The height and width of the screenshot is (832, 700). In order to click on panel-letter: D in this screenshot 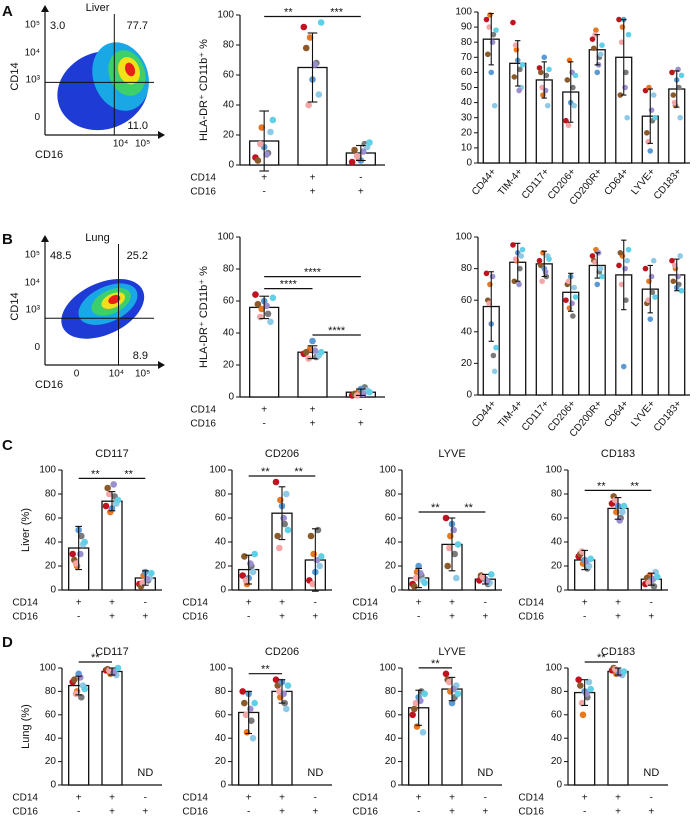, I will do `click(7, 642)`.